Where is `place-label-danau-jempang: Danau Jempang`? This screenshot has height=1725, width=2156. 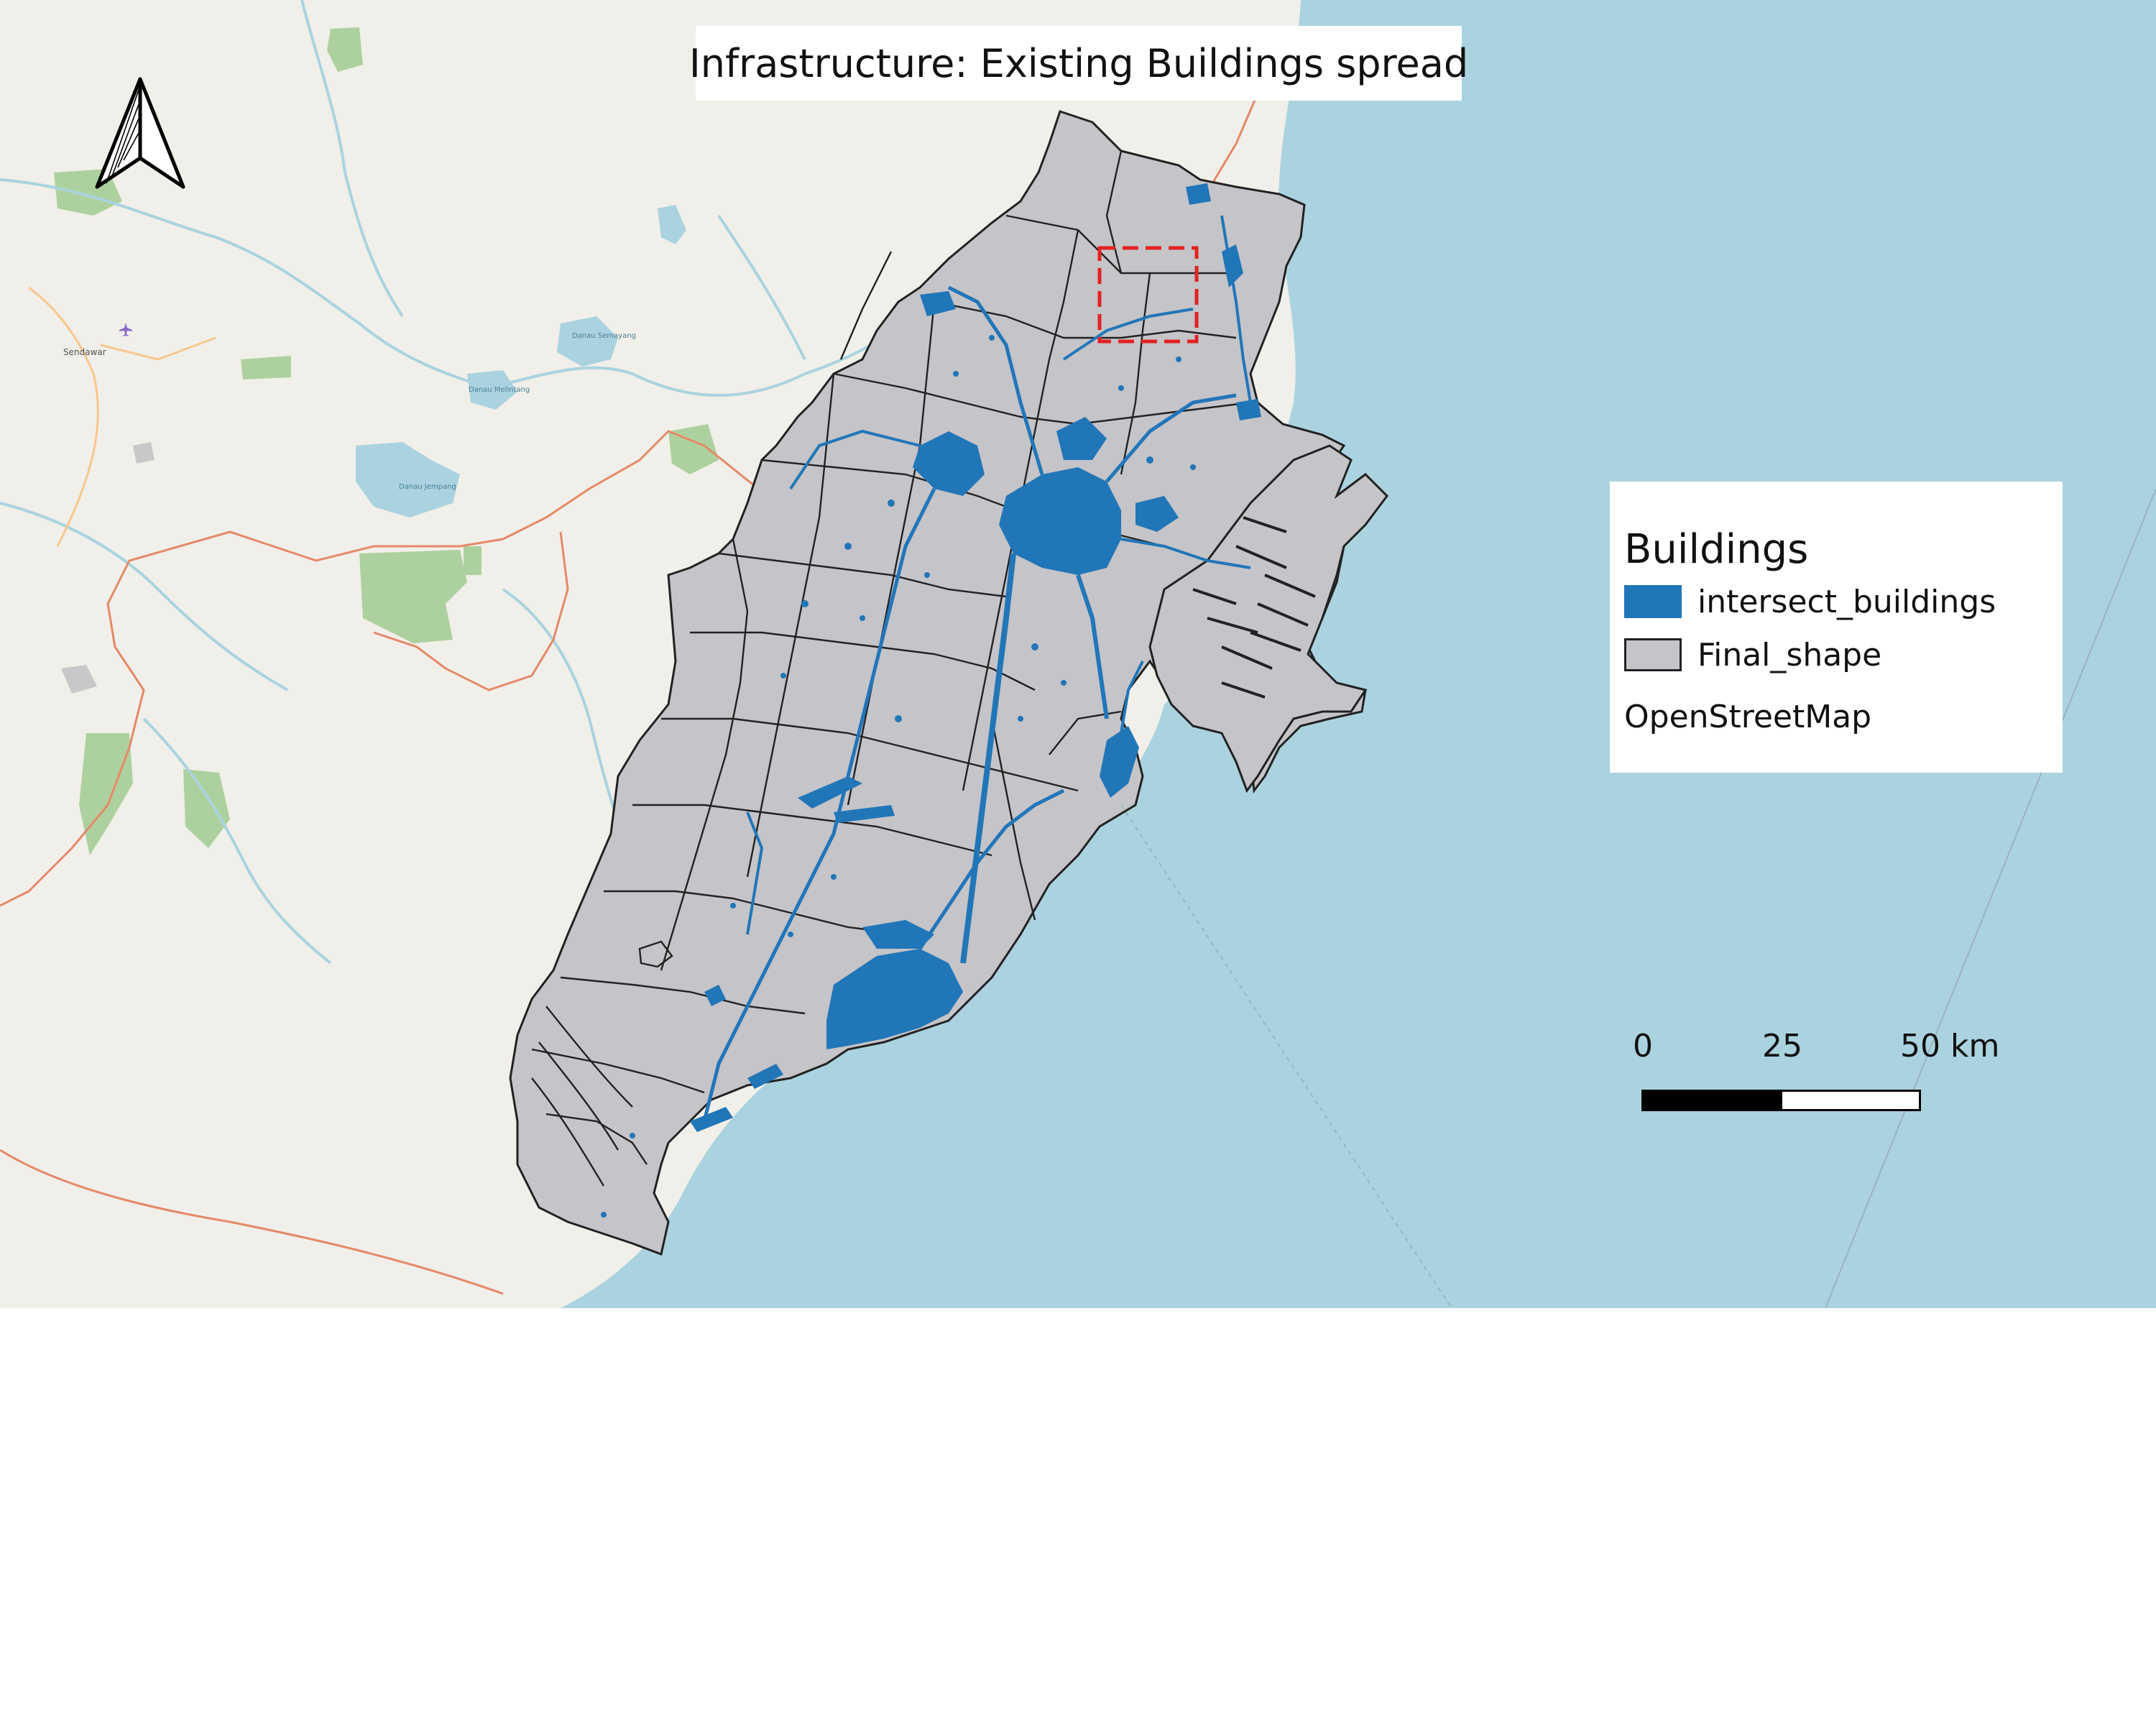 place-label-danau-jempang: Danau Jempang is located at coordinates (427, 487).